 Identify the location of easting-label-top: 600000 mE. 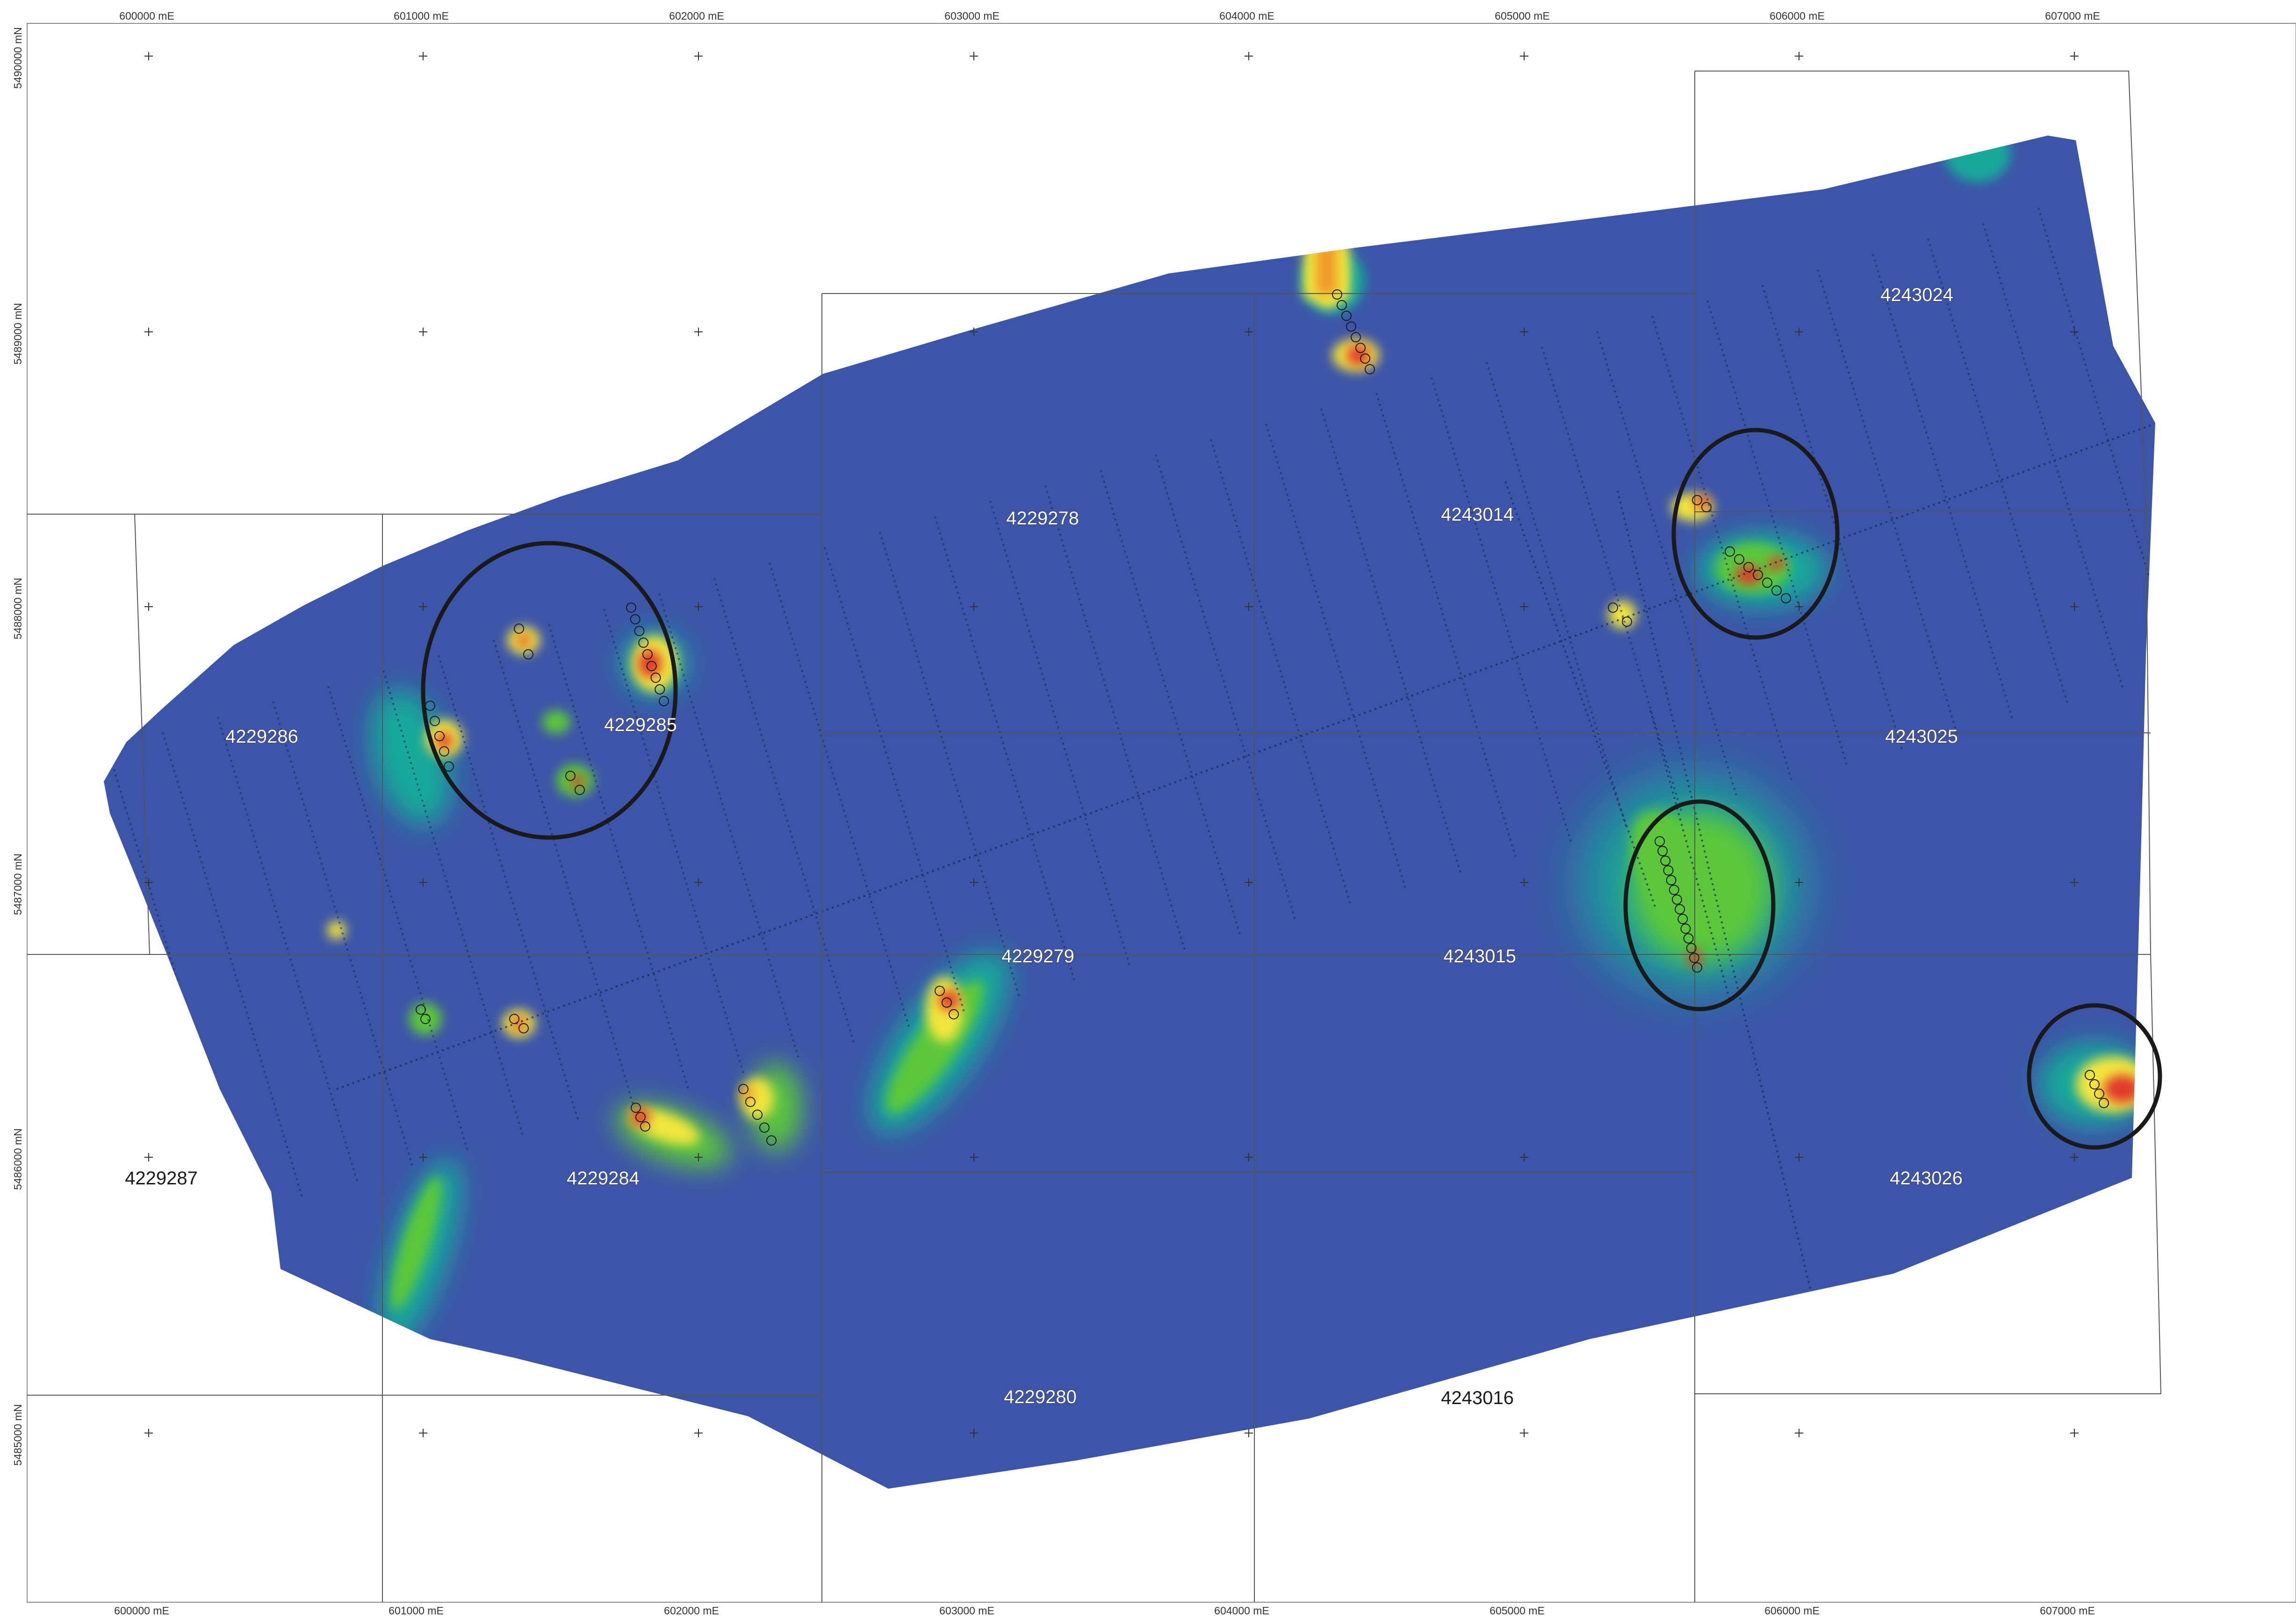
(146, 16).